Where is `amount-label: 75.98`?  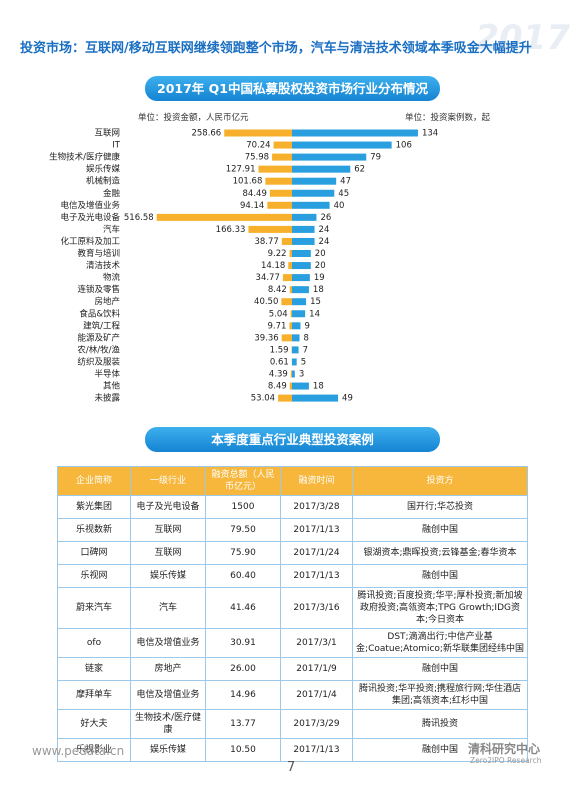 amount-label: 75.98 is located at coordinates (257, 158).